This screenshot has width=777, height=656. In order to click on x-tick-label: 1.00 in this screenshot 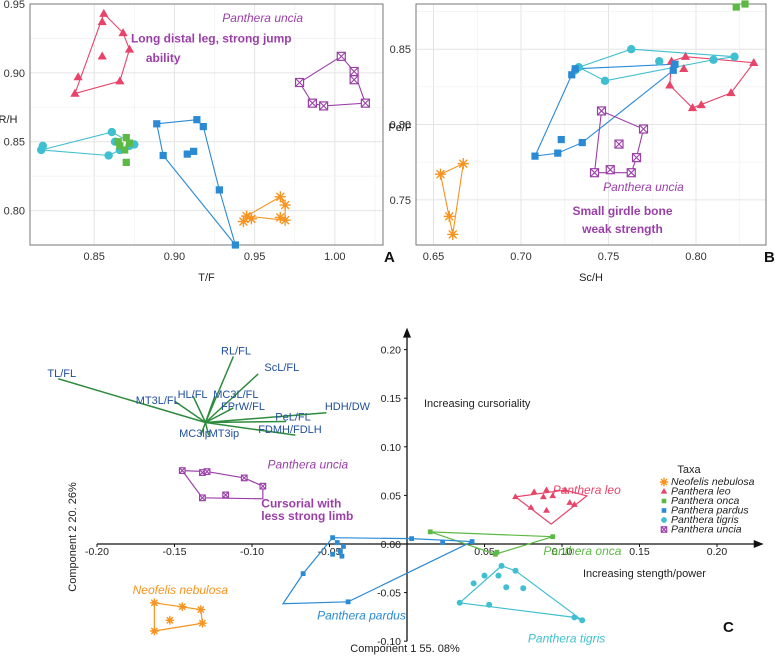, I will do `click(334, 257)`.